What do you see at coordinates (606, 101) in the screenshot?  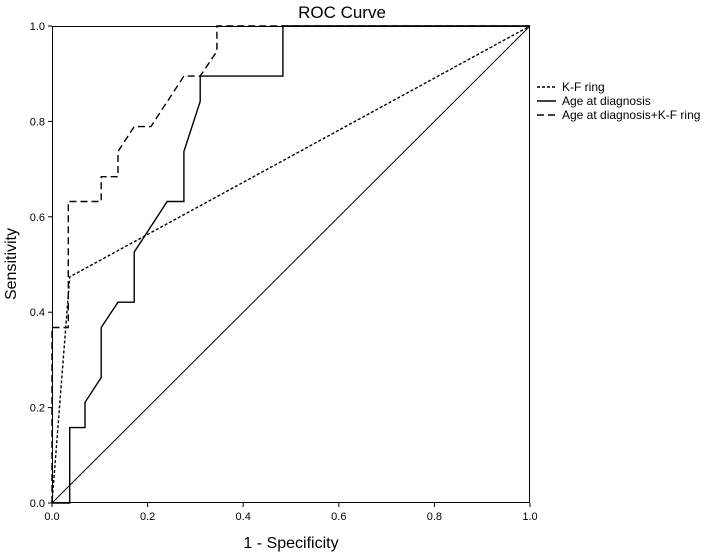 I see `legend-label: Age at diagnosis` at bounding box center [606, 101].